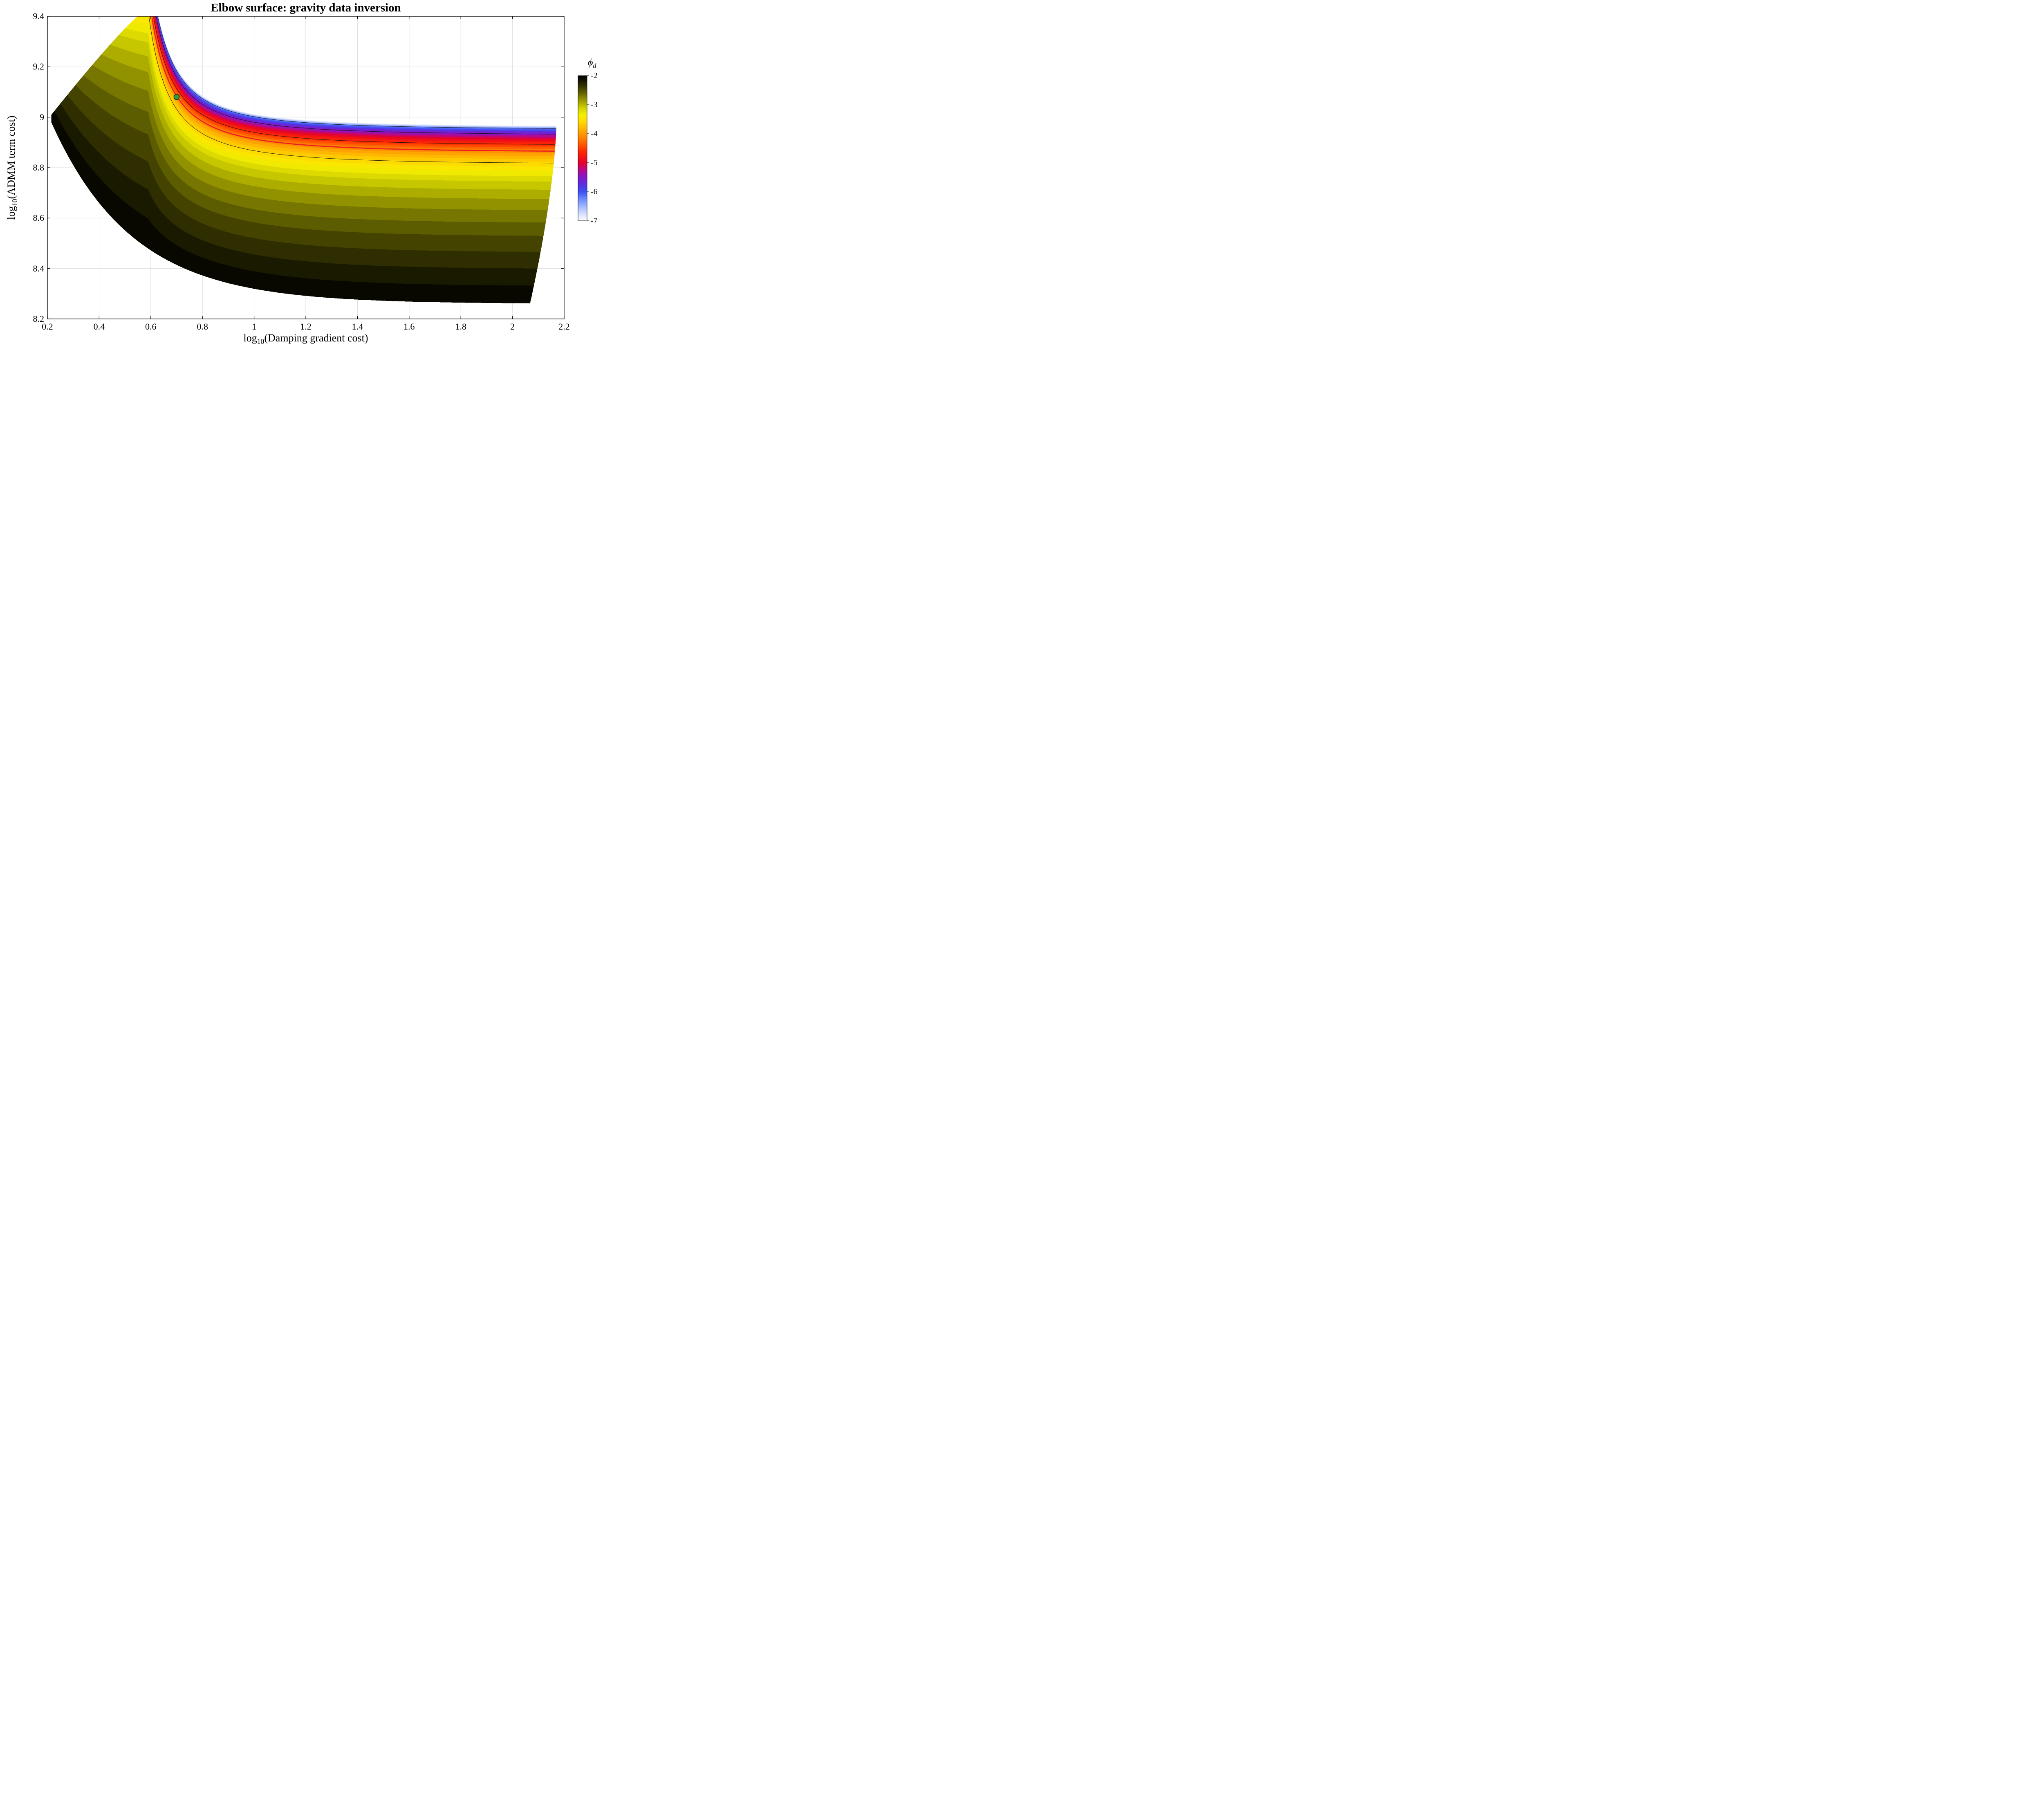  What do you see at coordinates (99, 327) in the screenshot?
I see `x-tick-label: 0.4` at bounding box center [99, 327].